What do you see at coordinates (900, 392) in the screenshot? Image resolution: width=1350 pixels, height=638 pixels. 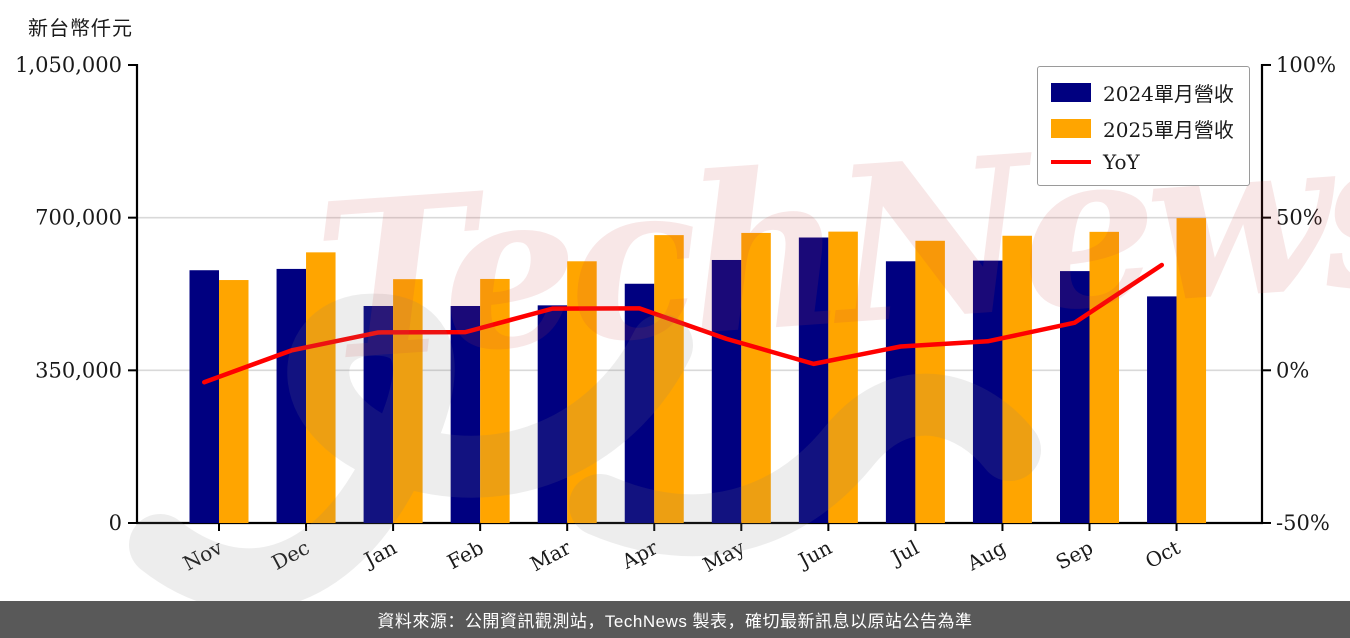 I see `bar-2024-Jul` at bounding box center [900, 392].